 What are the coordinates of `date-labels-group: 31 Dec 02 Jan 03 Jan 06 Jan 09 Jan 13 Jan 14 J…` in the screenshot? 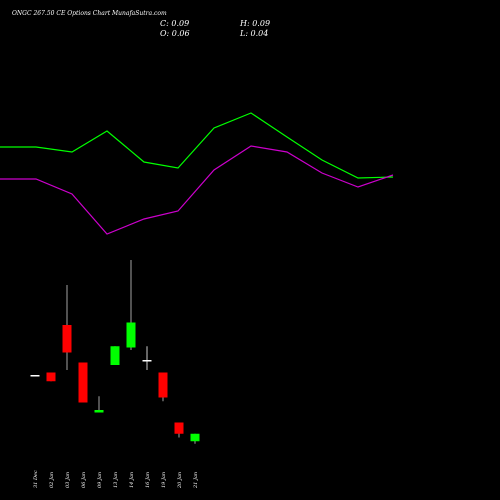 It's located at (116, 479).